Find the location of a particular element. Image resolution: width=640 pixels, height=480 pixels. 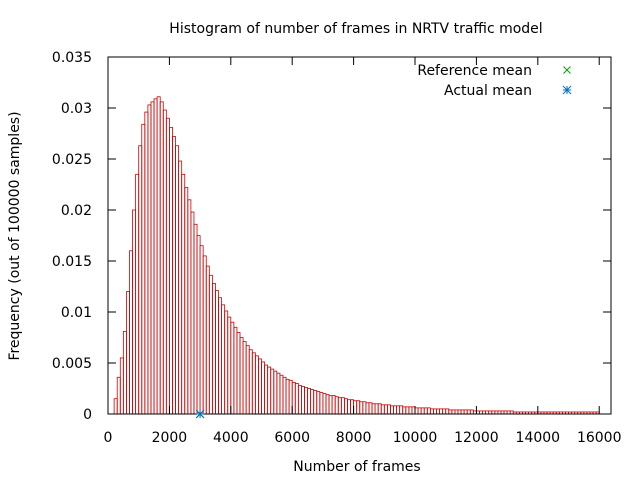

y-tick-label: 0 is located at coordinates (87, 415).